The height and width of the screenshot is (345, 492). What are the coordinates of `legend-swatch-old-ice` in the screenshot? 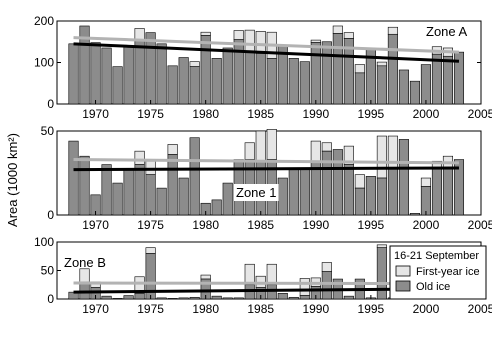 It's located at (403, 286).